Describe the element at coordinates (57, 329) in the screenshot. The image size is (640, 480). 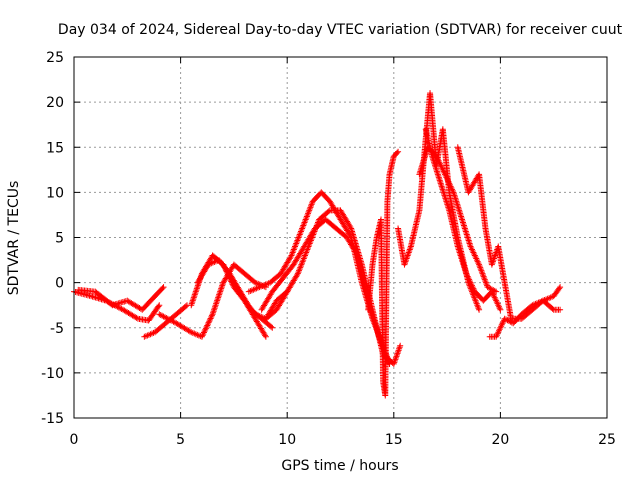
I see `y-tick-label: -5` at that location.